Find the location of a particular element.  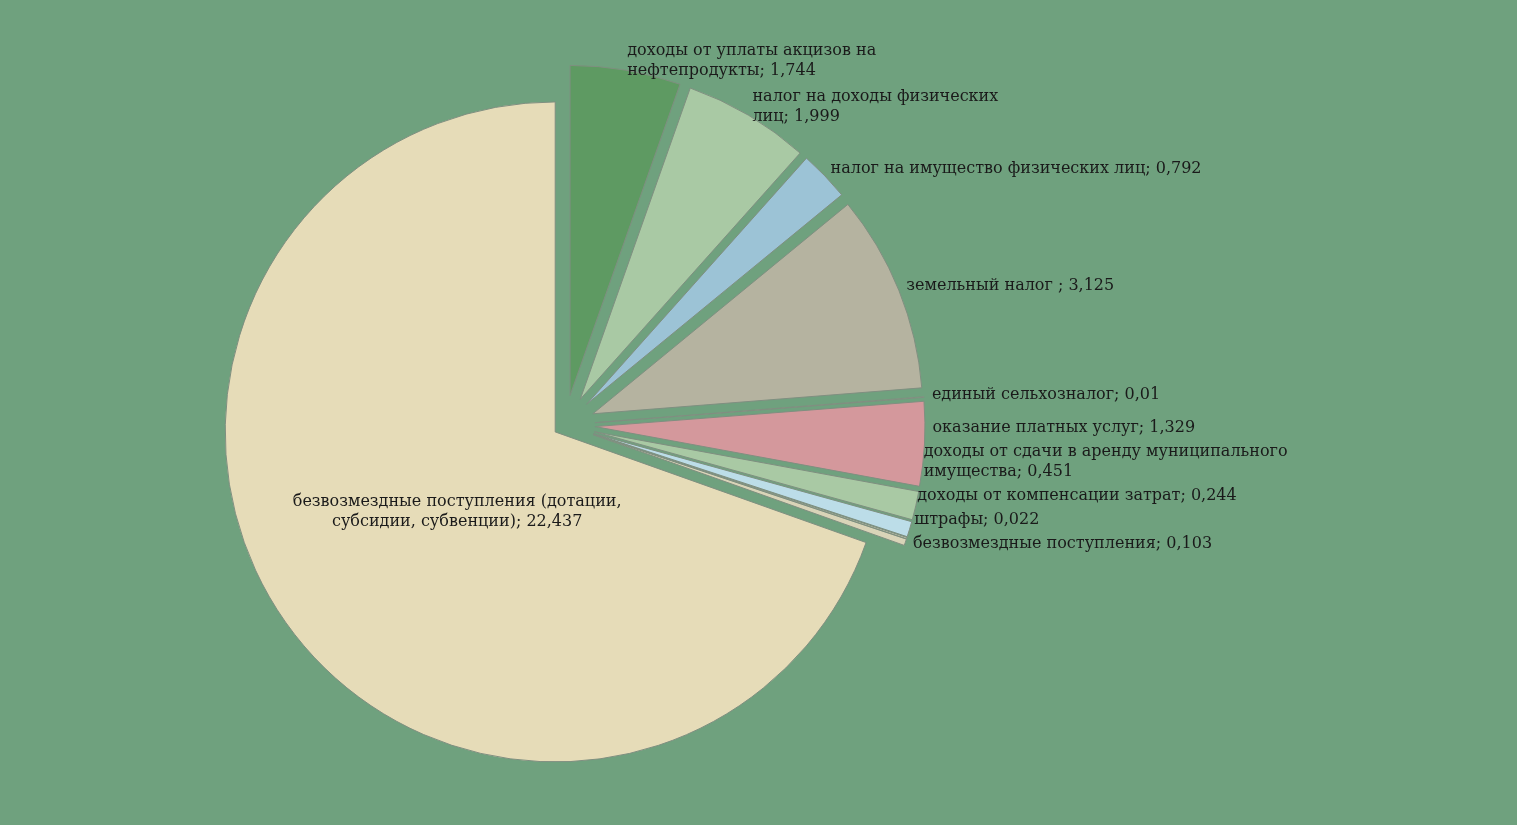

slice-label: штрафы; 0,022 is located at coordinates (977, 518).